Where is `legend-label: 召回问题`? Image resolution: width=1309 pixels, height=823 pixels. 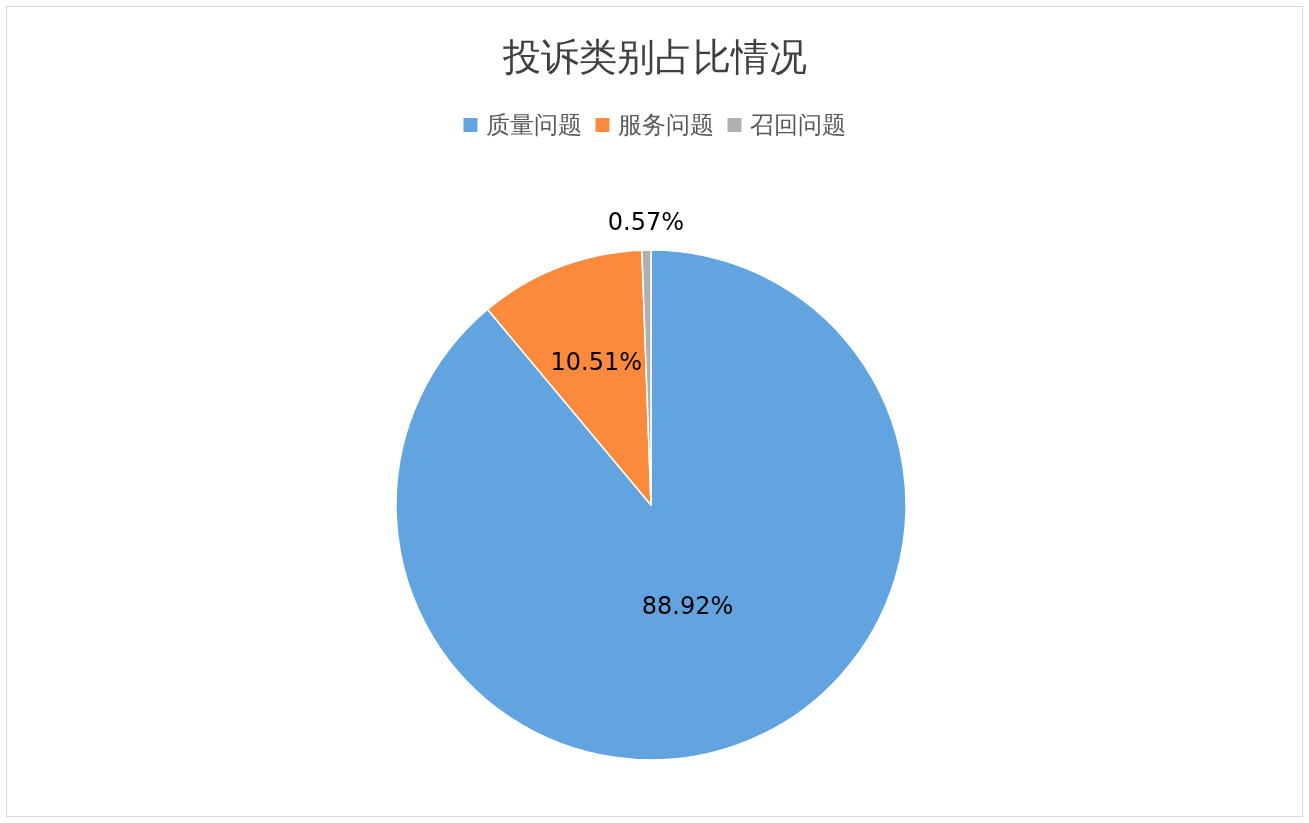 legend-label: 召回问题 is located at coordinates (797, 125).